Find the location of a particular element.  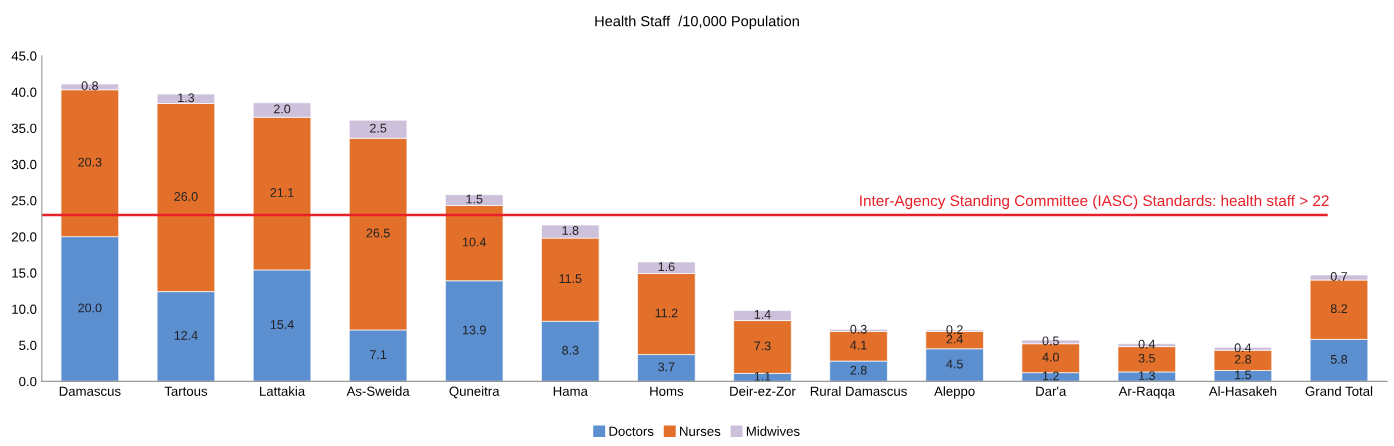

legend-label: Doctors is located at coordinates (631, 431).